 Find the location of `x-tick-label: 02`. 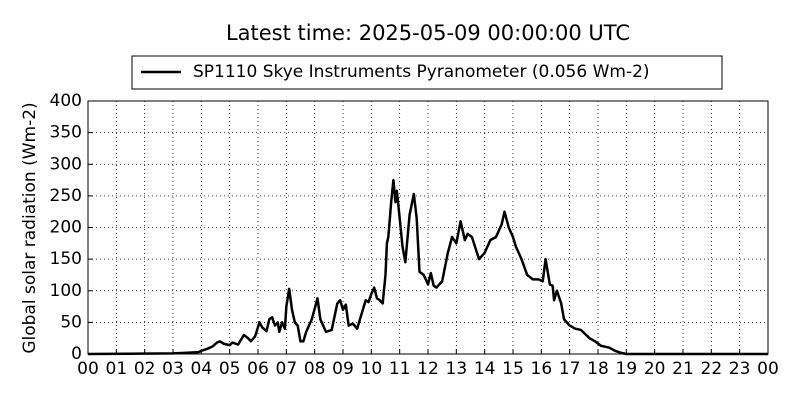

x-tick-label: 02 is located at coordinates (145, 369).